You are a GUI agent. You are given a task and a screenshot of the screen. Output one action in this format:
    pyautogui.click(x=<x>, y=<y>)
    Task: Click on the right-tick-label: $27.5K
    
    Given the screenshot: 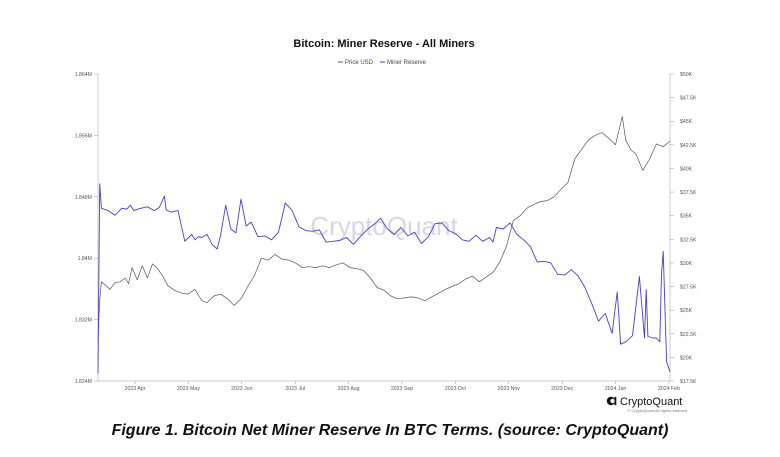 What is the action you would take?
    pyautogui.click(x=688, y=288)
    